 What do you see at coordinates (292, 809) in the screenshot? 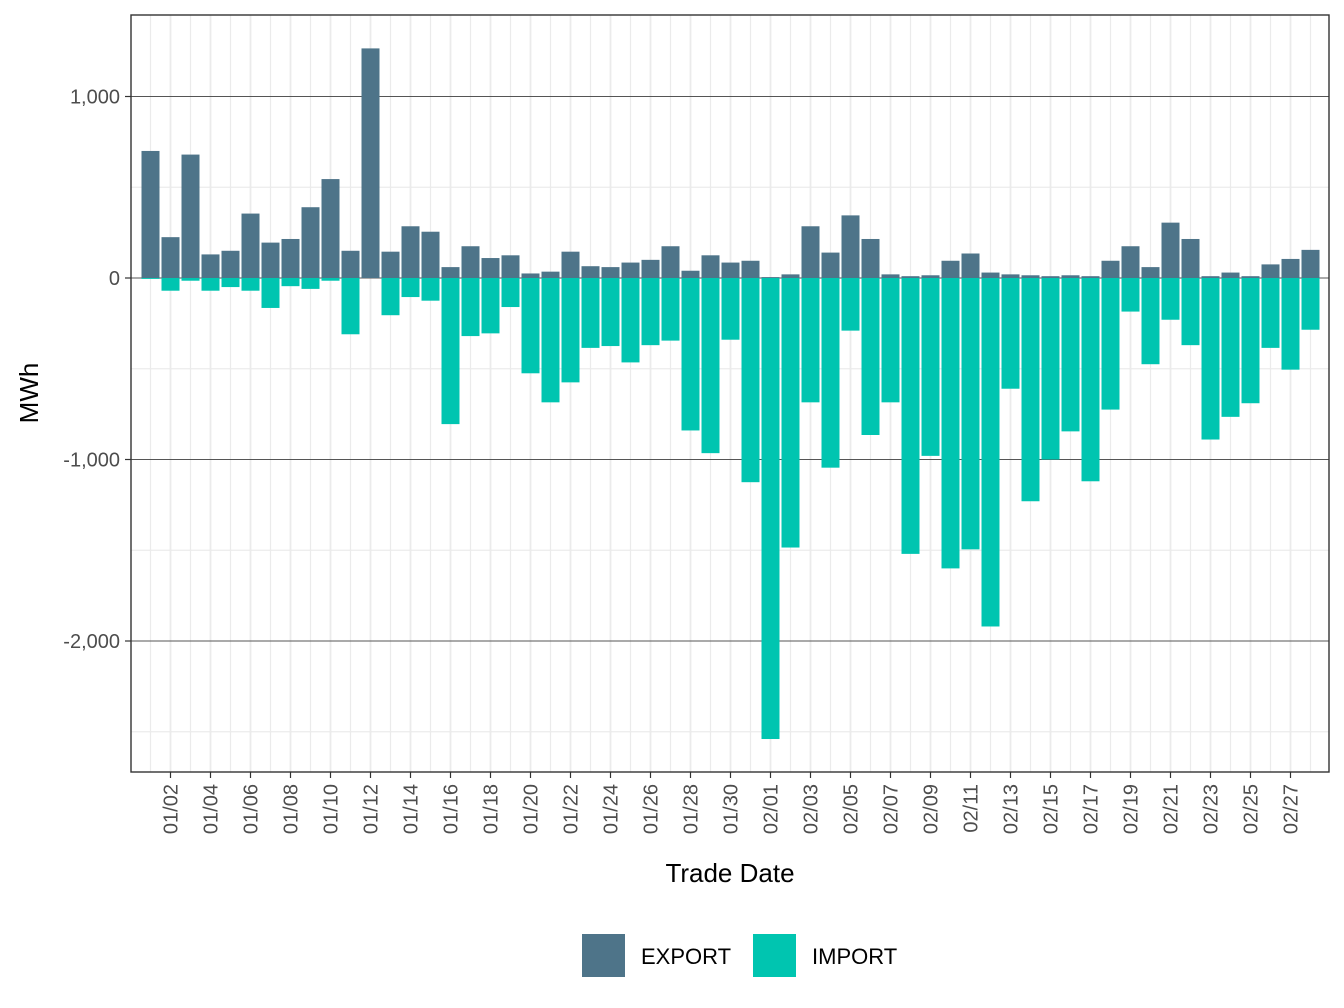
I see `x-tick-label: 01/08` at bounding box center [292, 809].